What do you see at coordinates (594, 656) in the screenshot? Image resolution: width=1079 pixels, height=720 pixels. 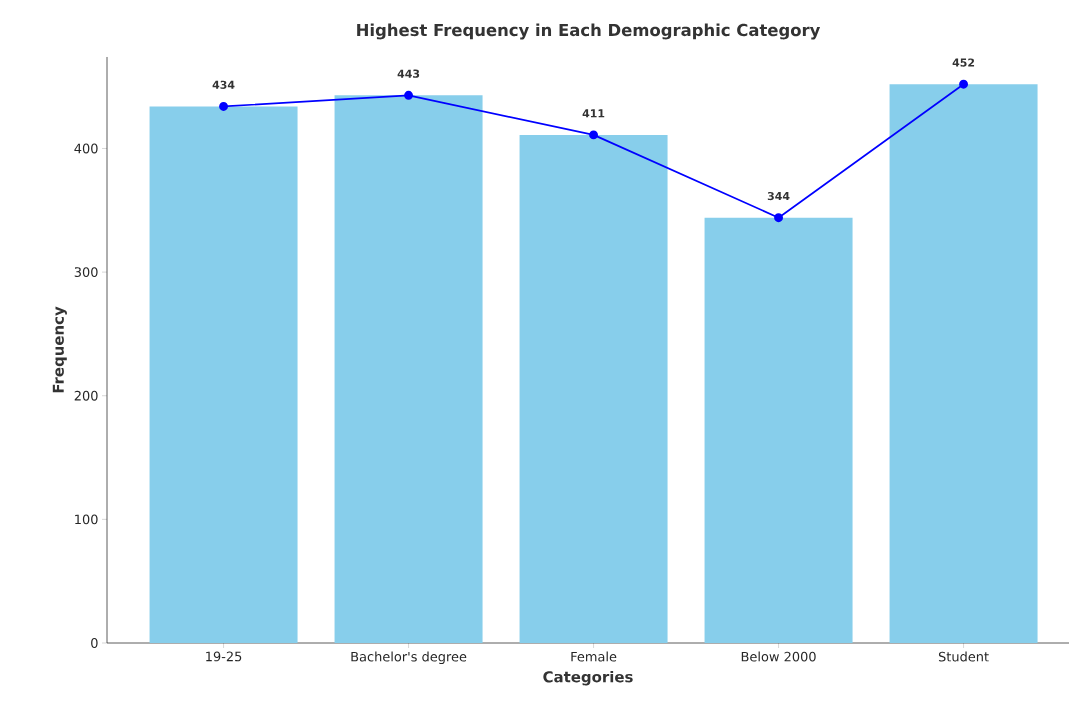 I see `x-tick-label: Female` at bounding box center [594, 656].